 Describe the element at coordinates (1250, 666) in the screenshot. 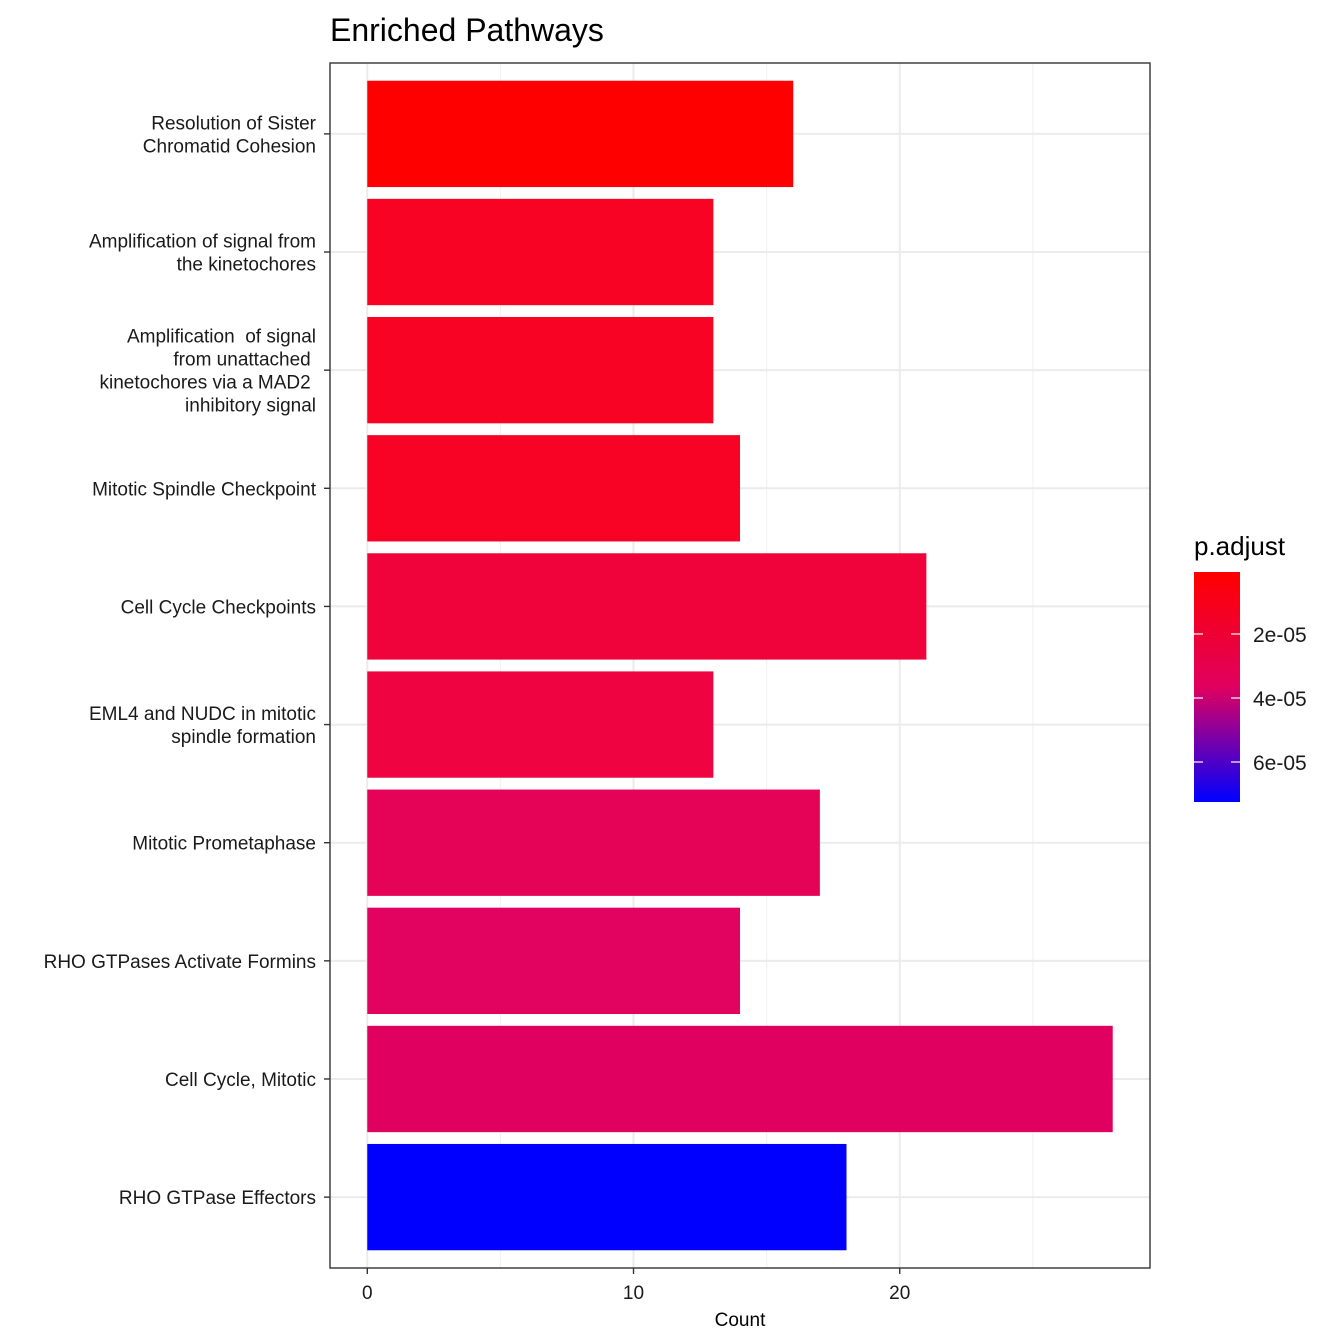

I see `legend: p.adjust 2e-05 4e-05 6e-05` at that location.